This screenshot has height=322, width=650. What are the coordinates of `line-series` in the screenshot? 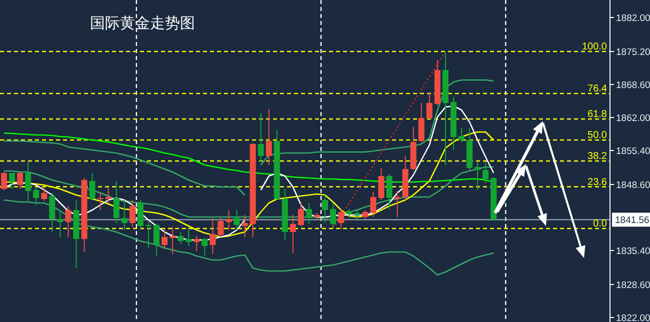 It's located at (389, 140).